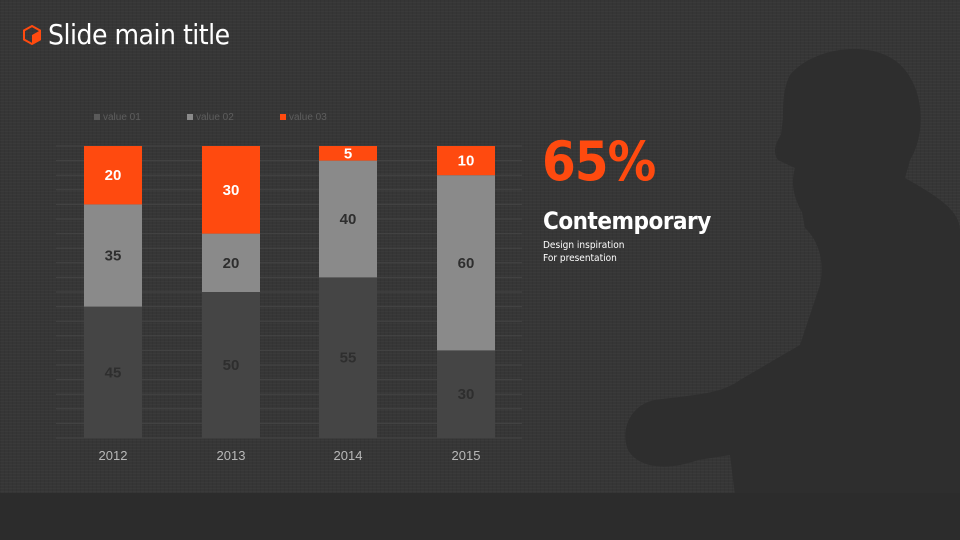  I want to click on page-title: Slide main title, so click(139, 34).